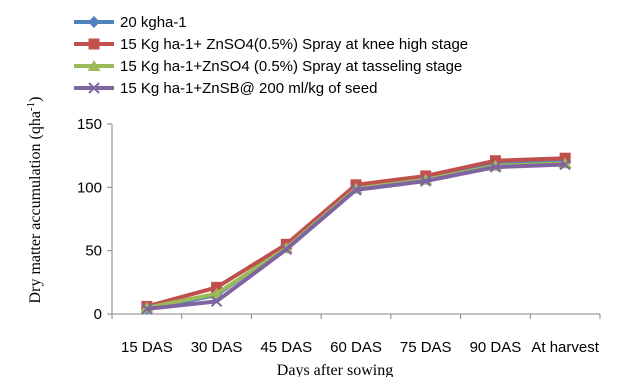 The width and height of the screenshot is (633, 377). I want to click on y-ticks: 0 50 100 150, so click(94, 219).